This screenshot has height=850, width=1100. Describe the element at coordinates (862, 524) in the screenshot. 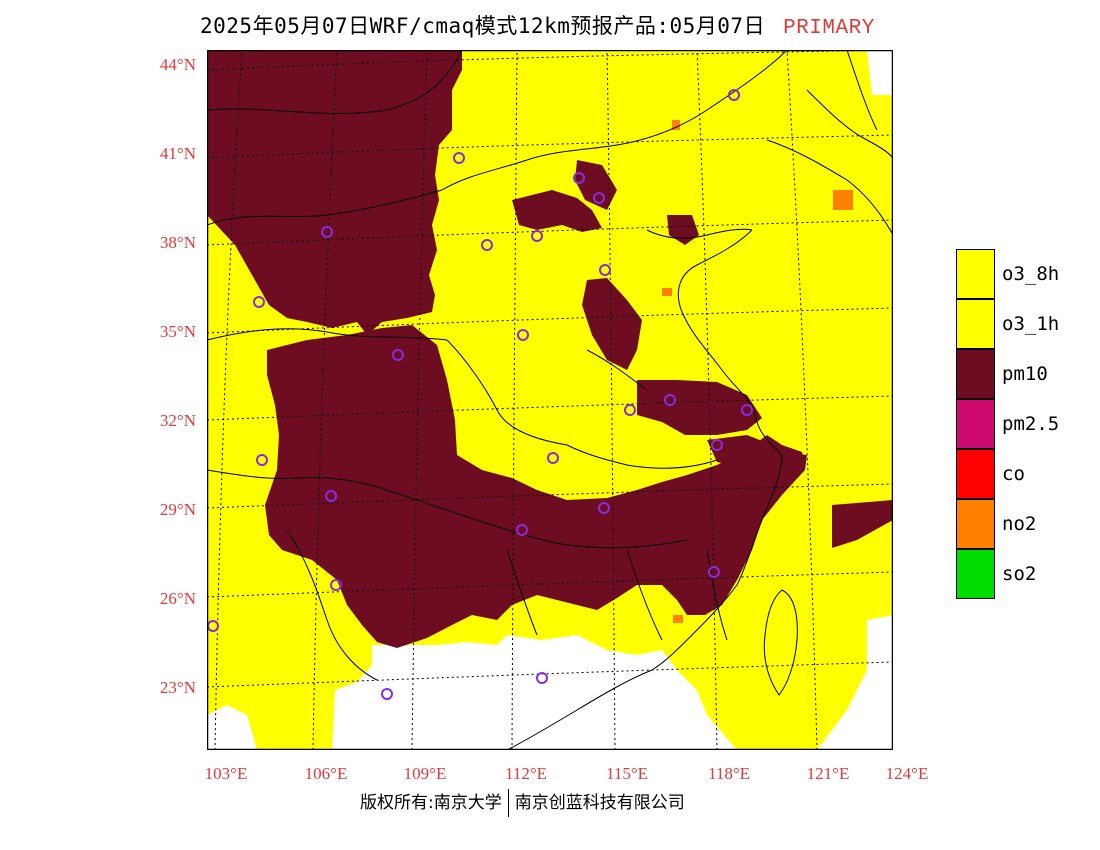

I see `pm10-east-sea` at that location.